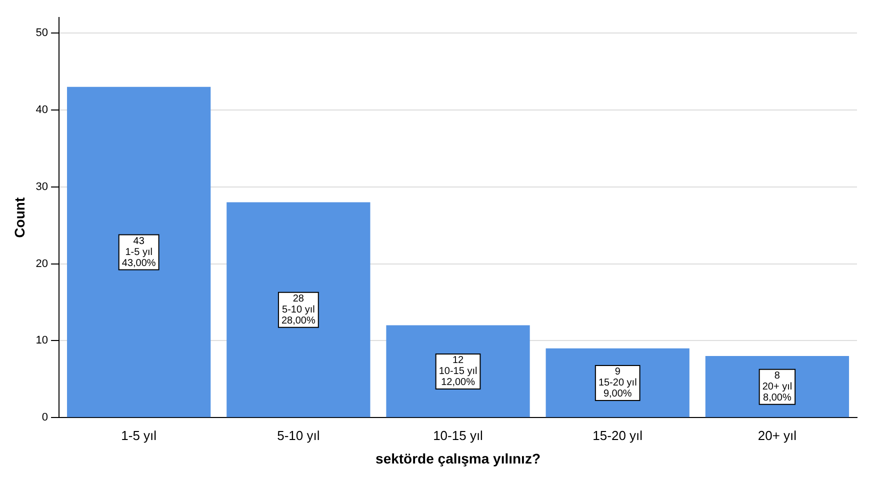  I want to click on data-label: 12 10-15 yıl 12,00%, so click(458, 371).